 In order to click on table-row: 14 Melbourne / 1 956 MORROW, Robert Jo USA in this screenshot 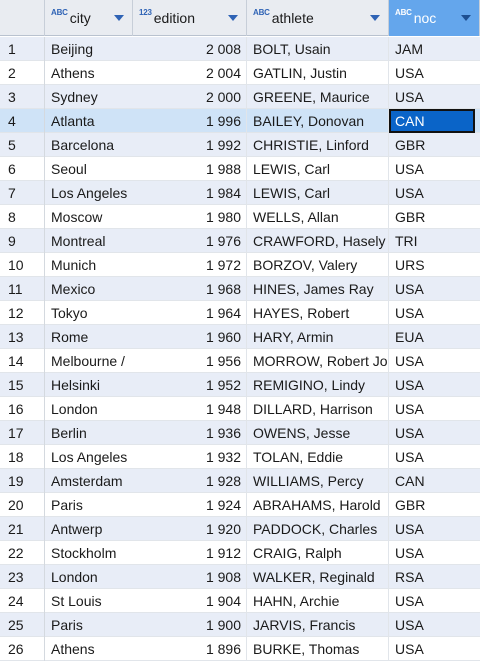, I will do `click(240, 361)`.